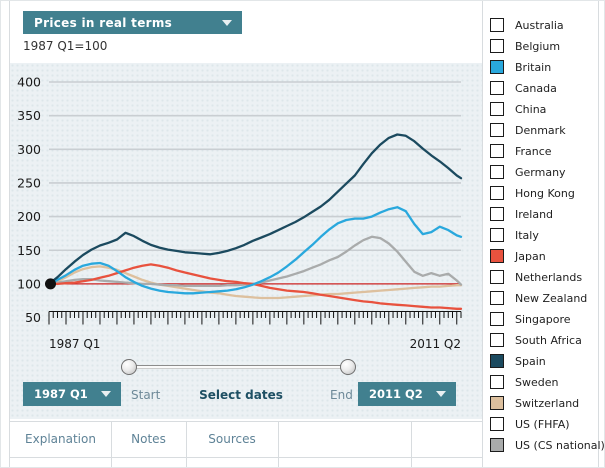 This screenshot has width=605, height=468. I want to click on slider-handle-end, so click(348, 367).